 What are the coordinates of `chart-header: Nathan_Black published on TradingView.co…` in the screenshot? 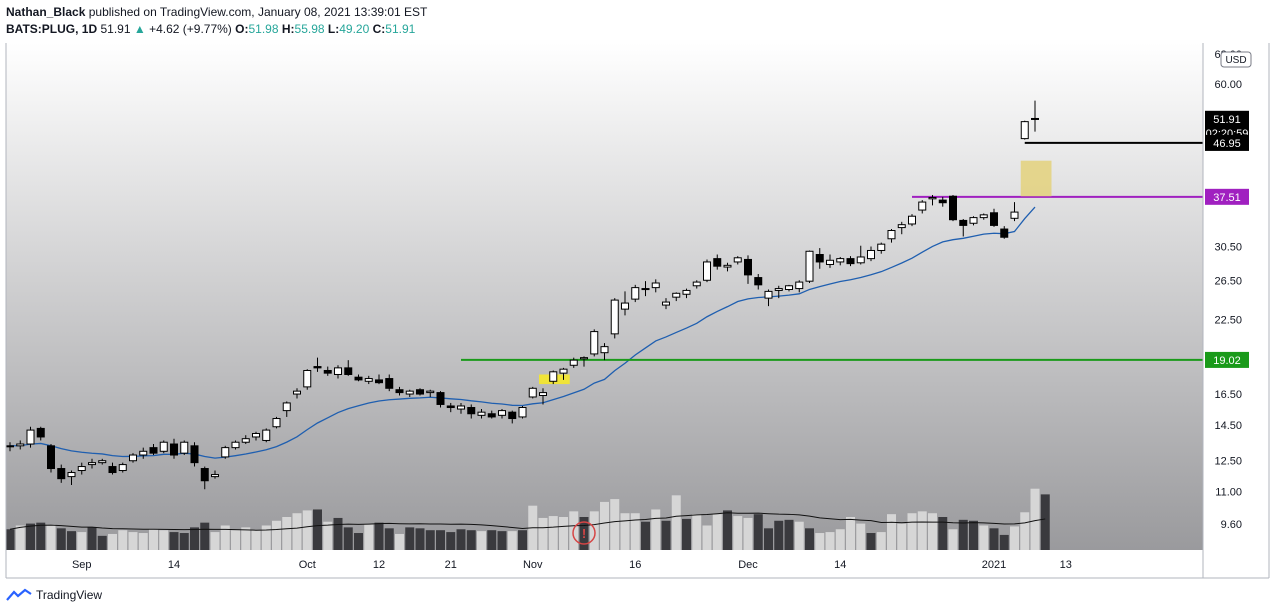 It's located at (216, 21).